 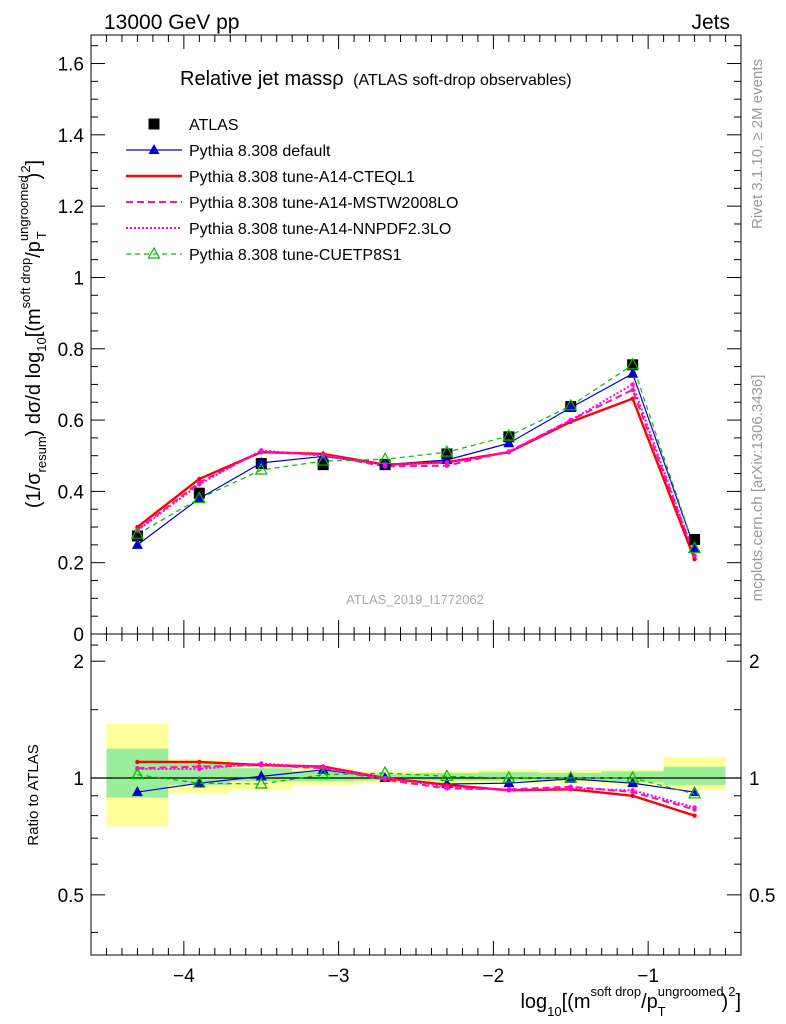 I want to click on legend-label-cuetp: Pythia 8.308 tune-CUETP8S1, so click(x=295, y=255).